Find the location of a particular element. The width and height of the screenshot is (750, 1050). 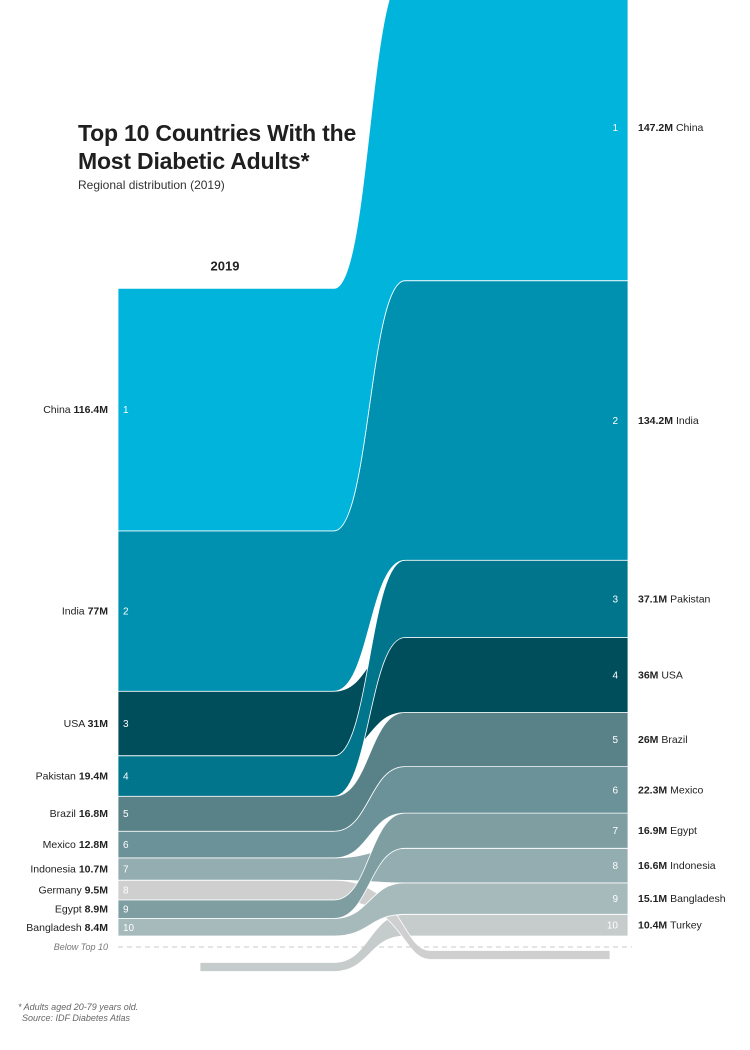

chart-title-line-2: Most Diabetic Adults* is located at coordinates (194, 161).